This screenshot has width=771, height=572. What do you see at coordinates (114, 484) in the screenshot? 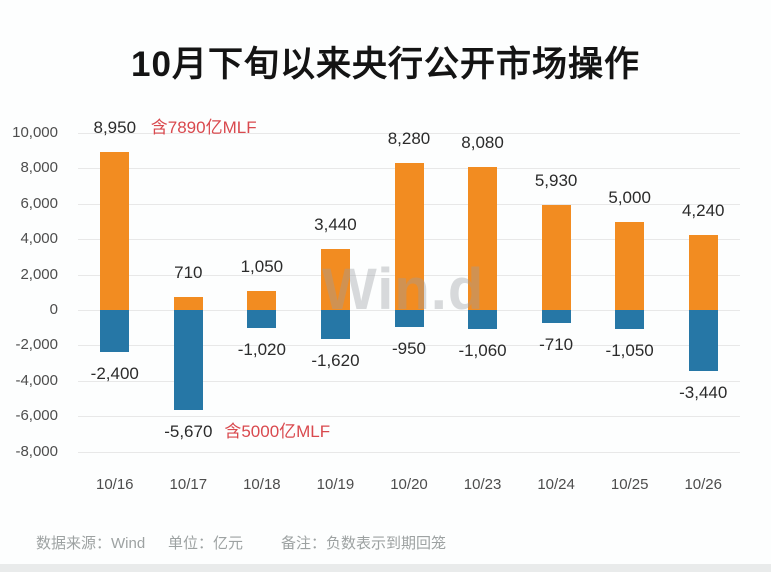
I see `x-tick-label: 10/16` at bounding box center [114, 484].